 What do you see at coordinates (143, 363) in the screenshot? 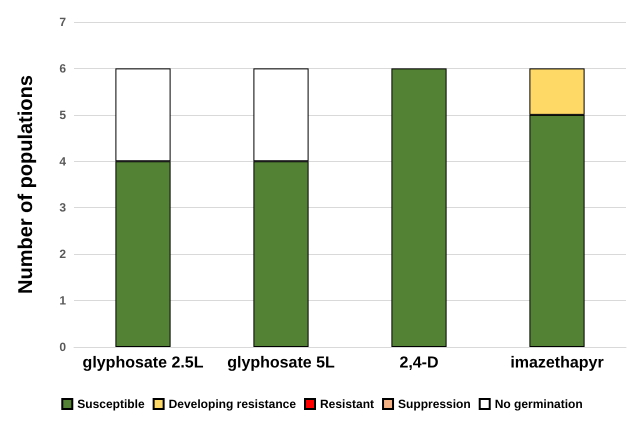
I see `x-tick-label: glyphosate 2.5L` at bounding box center [143, 363].